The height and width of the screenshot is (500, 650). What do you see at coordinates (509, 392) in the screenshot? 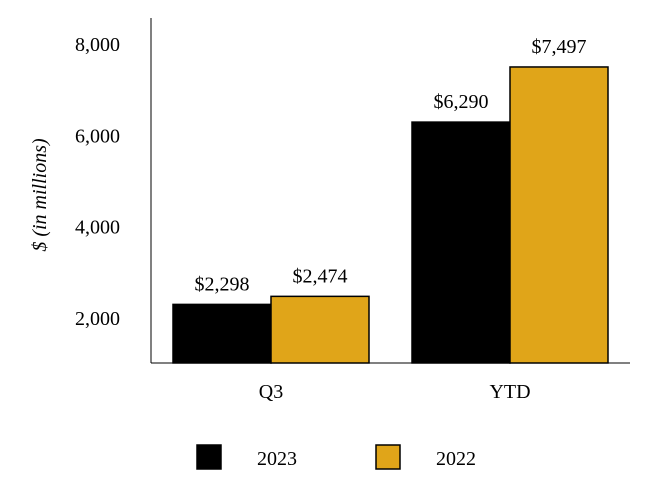
I see `x-category-label: YTD` at bounding box center [509, 392].